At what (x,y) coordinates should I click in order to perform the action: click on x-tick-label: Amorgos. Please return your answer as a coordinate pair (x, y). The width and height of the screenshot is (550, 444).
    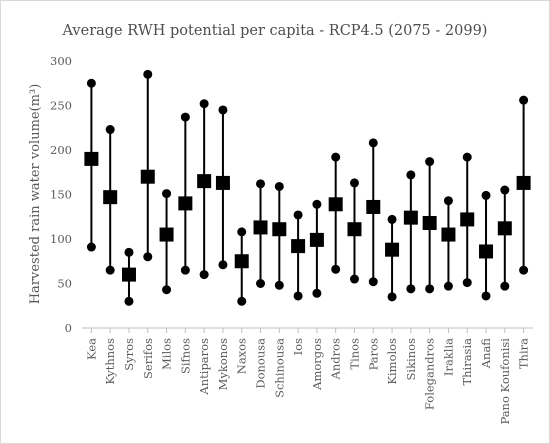
    Looking at the image, I should click on (317, 364).